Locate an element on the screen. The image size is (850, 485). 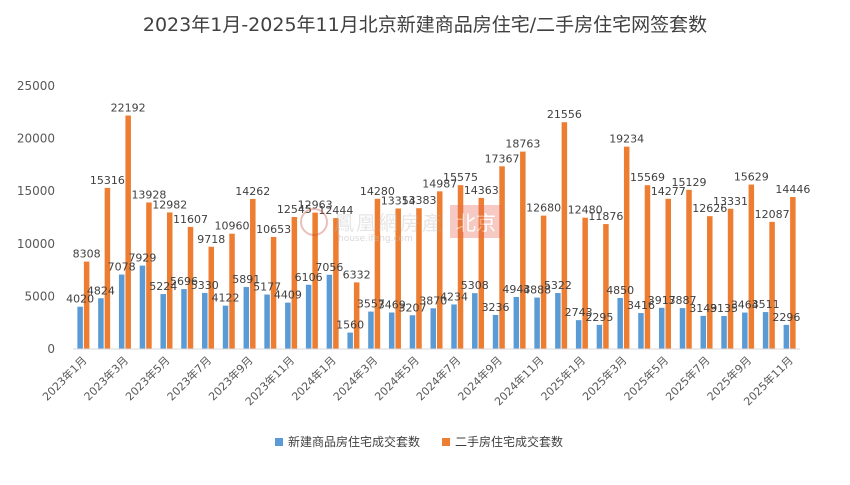
data-label-new-homes: 5330 is located at coordinates (205, 285).